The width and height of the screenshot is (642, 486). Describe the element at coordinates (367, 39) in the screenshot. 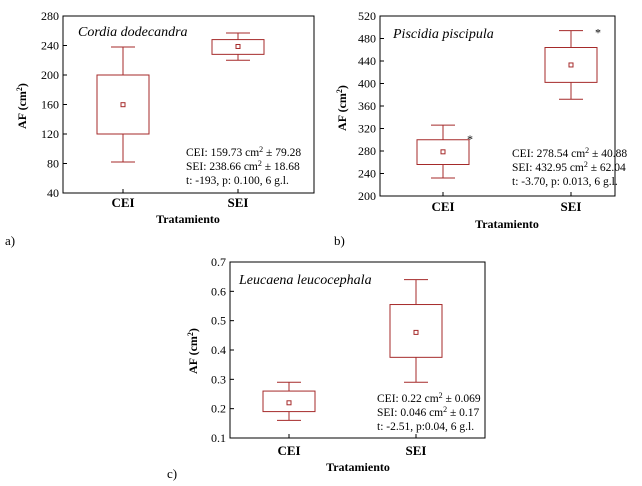

I see `y-tick-label: 480` at that location.